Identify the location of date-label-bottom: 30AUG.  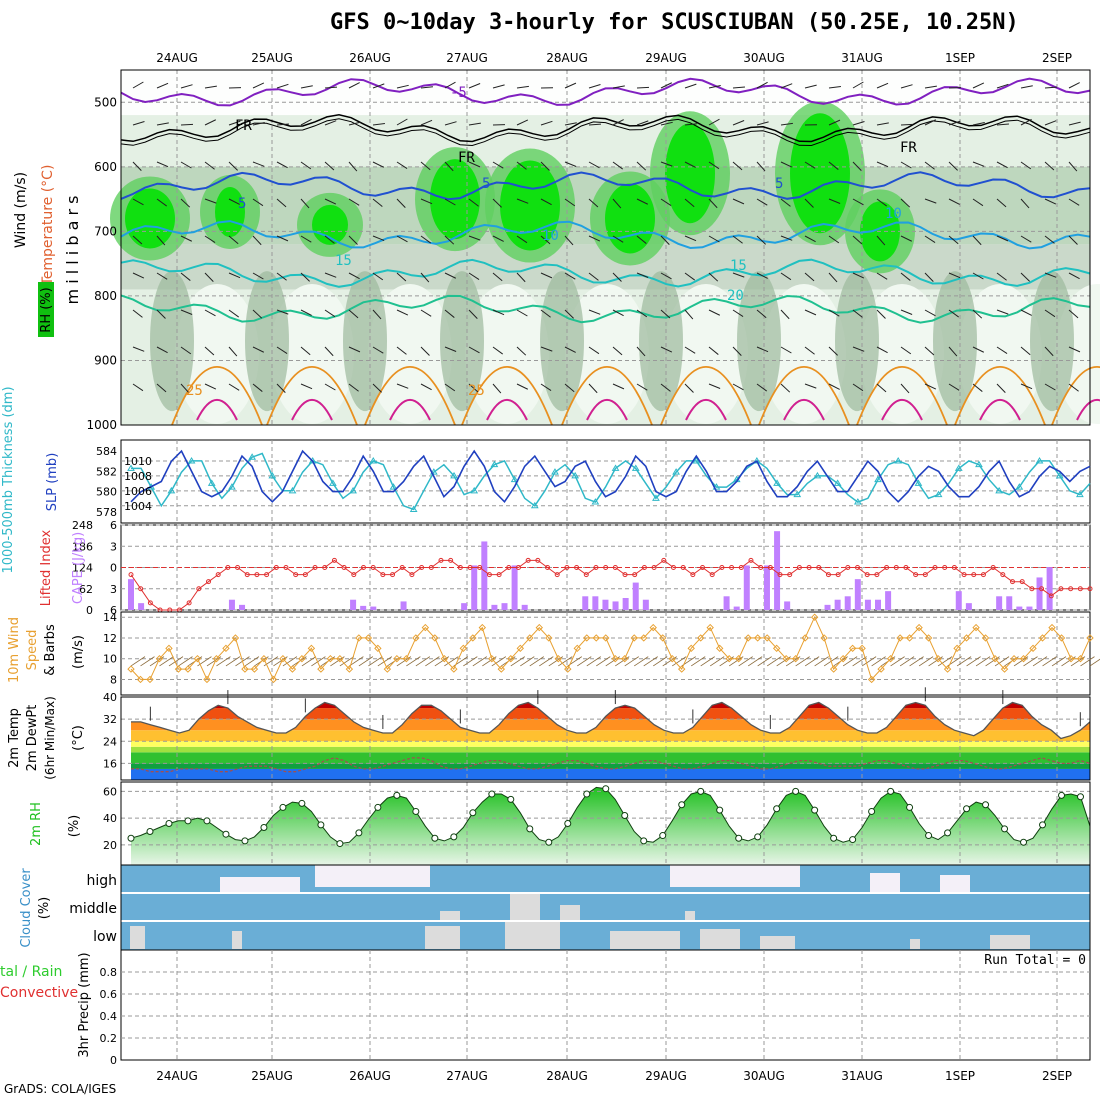
(764, 1076).